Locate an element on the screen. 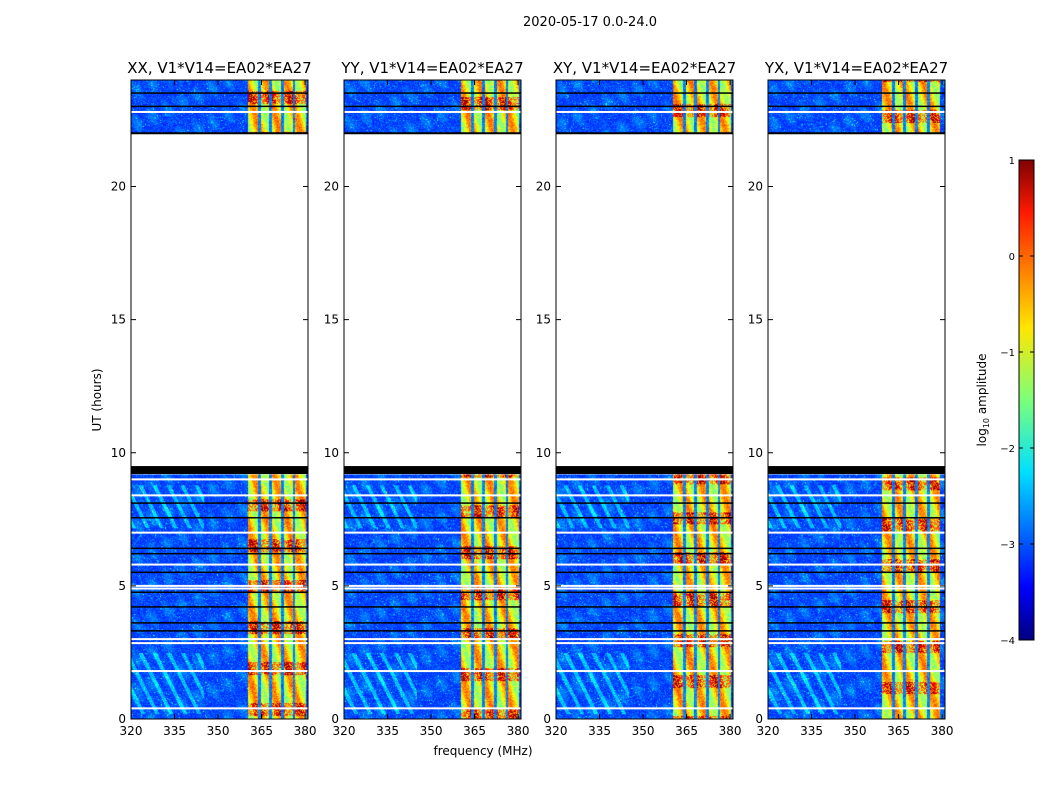  figure-suptitle: 2020-05-17 0.0-24.0 is located at coordinates (590, 22).